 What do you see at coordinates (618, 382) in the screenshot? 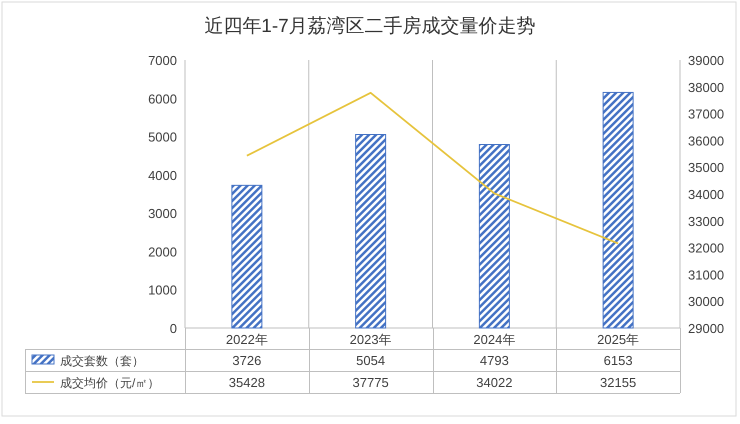
I see `data-label: 32155` at bounding box center [618, 382].